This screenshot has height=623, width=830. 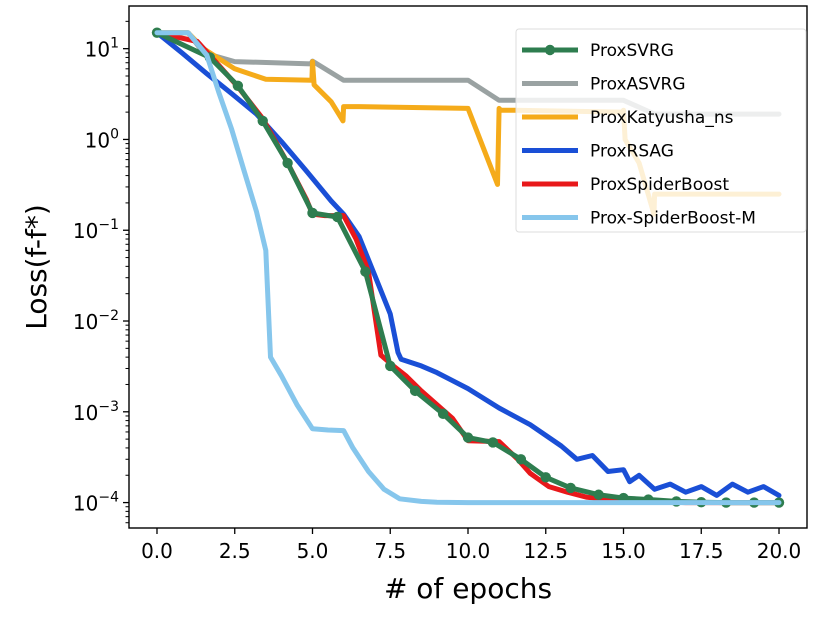 I want to click on x-tick-label: 12.5, so click(x=545, y=551).